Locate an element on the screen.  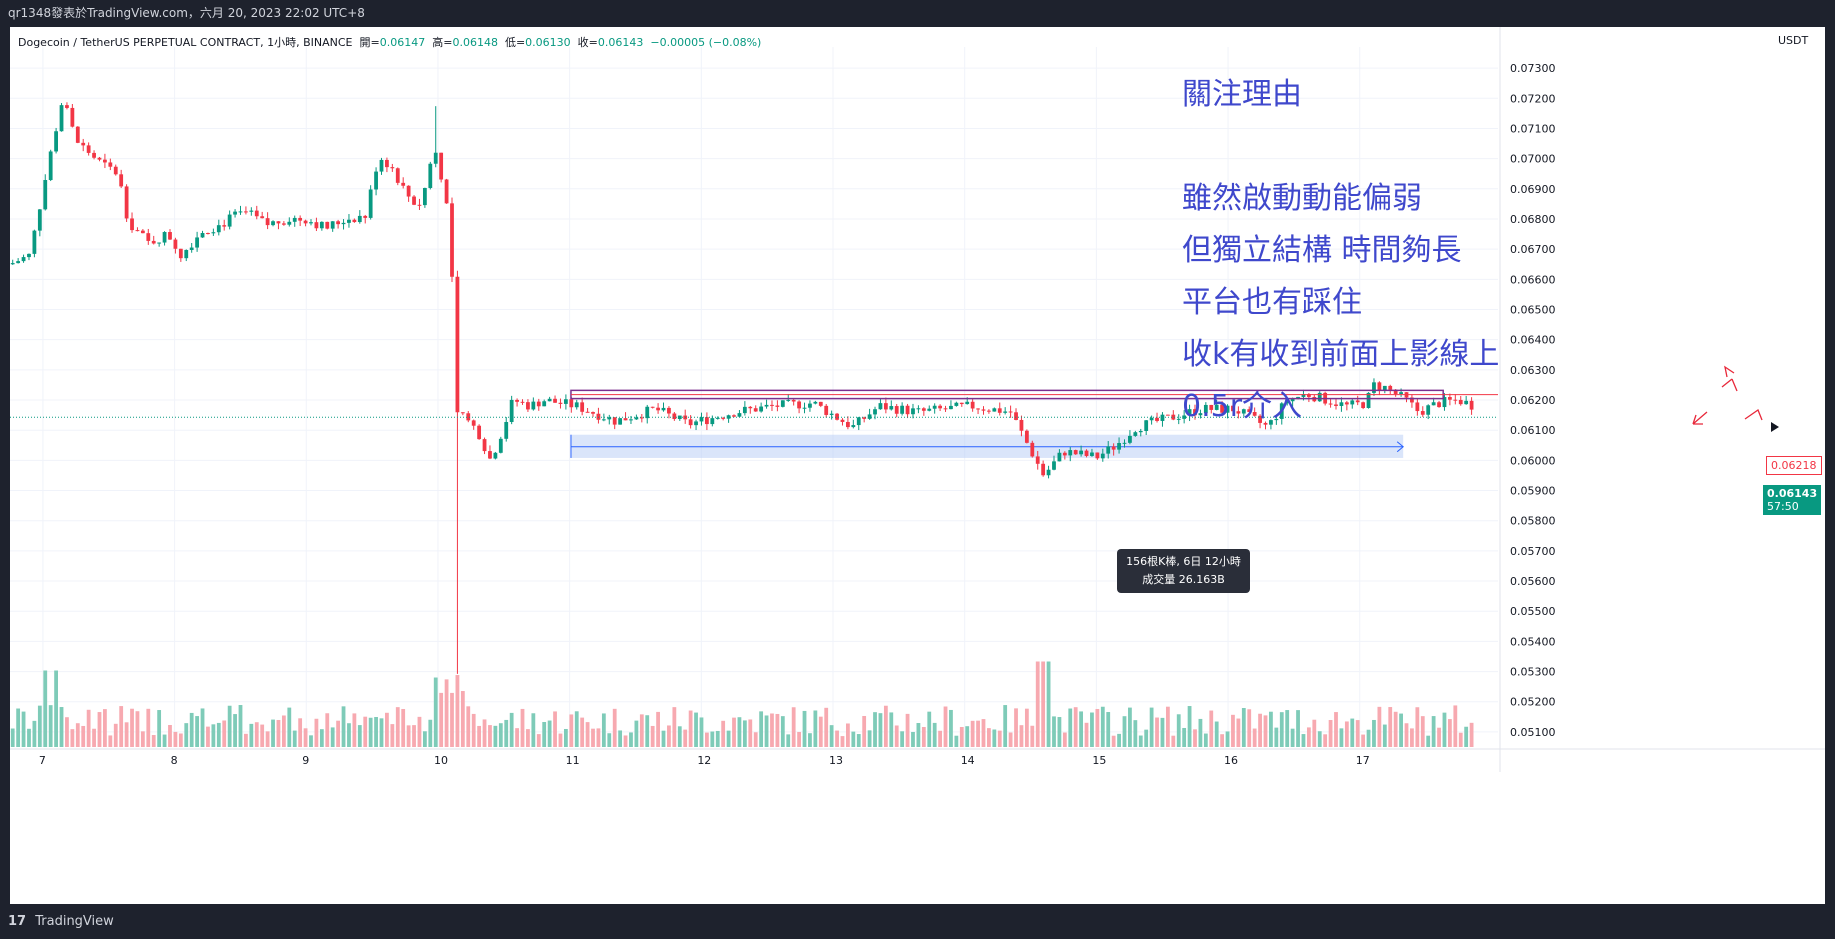
y-tick-label: 0.07300 is located at coordinates (1533, 68).